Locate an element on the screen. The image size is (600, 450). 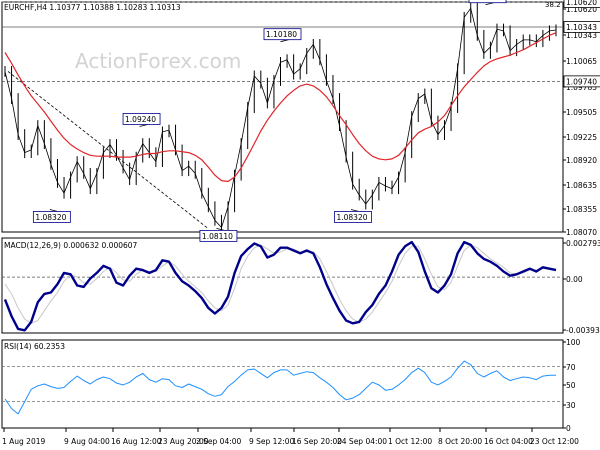
price-axis-tick-label: 1.08920 is located at coordinates (581, 160).